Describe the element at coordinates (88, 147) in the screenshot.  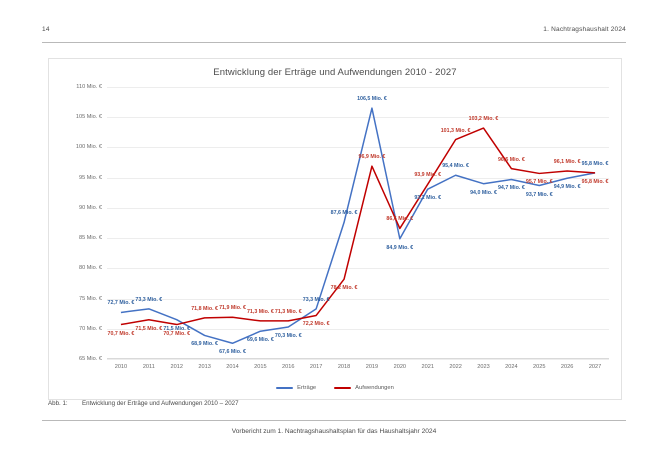
I see `y-axis-tick-label: 100 Mio. €` at that location.